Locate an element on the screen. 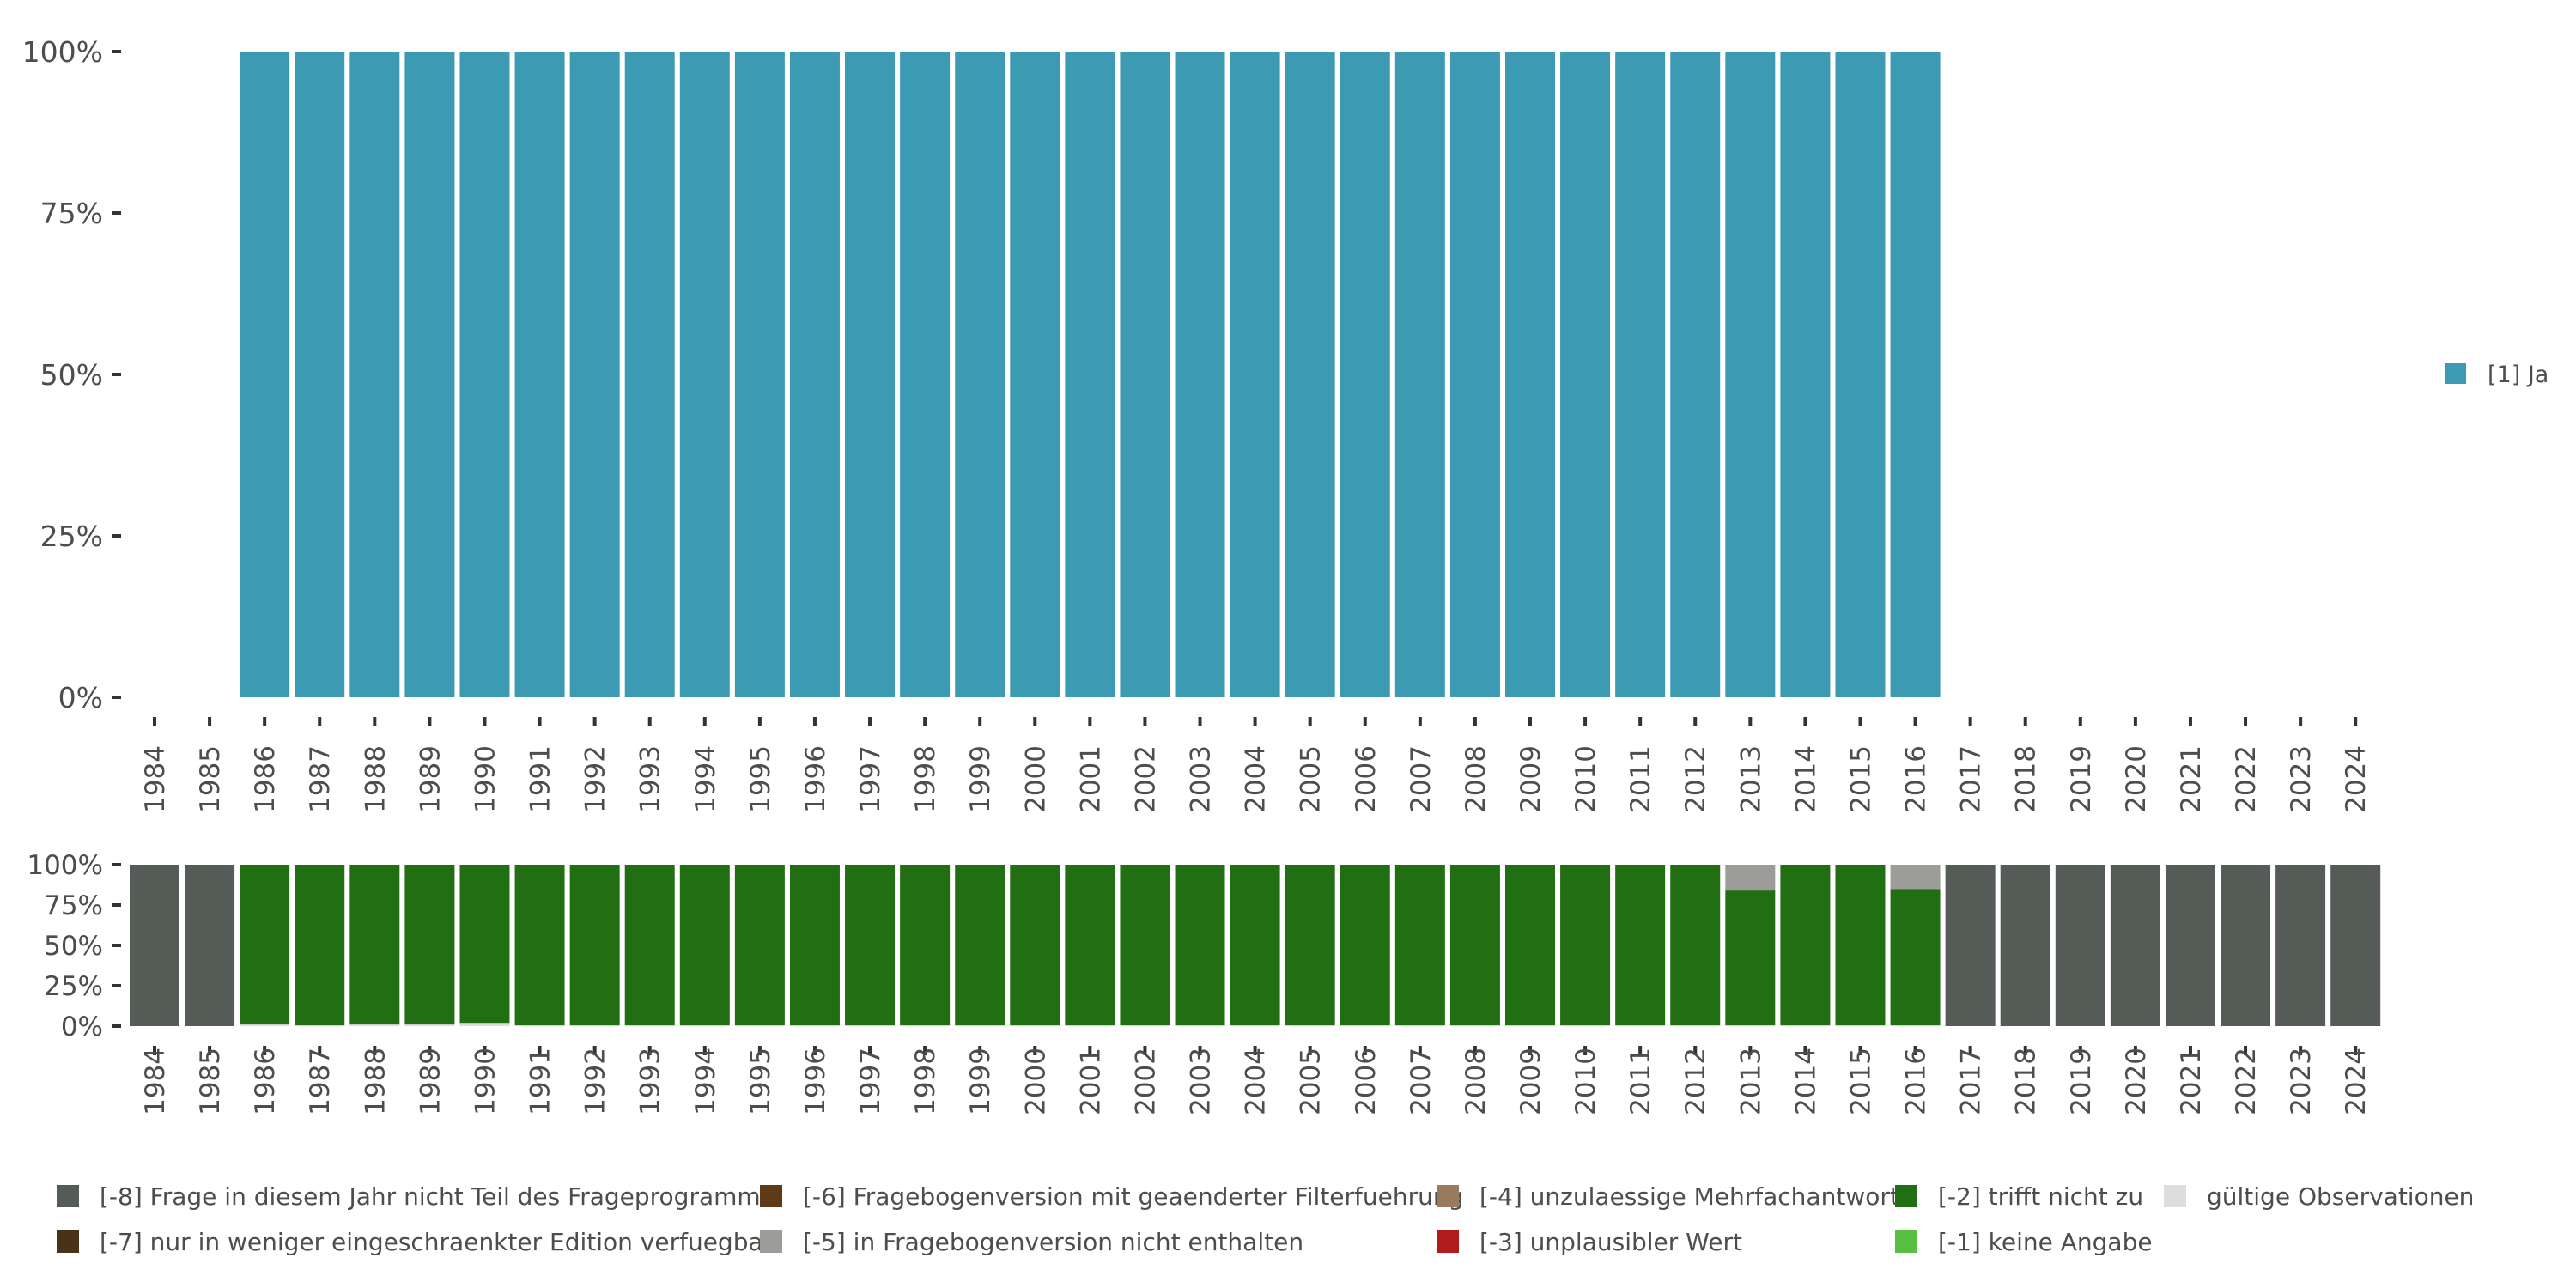 The height and width of the screenshot is (1288, 2576). bar-1984-s3 is located at coordinates (154, 946).